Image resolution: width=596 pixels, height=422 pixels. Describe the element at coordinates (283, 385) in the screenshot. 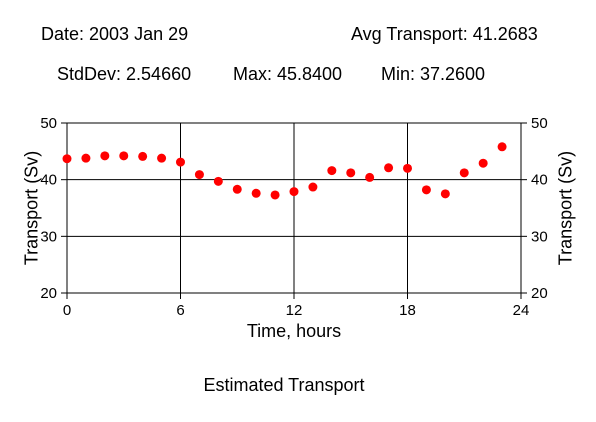

I see `chart-title: Estimated Transport` at that location.